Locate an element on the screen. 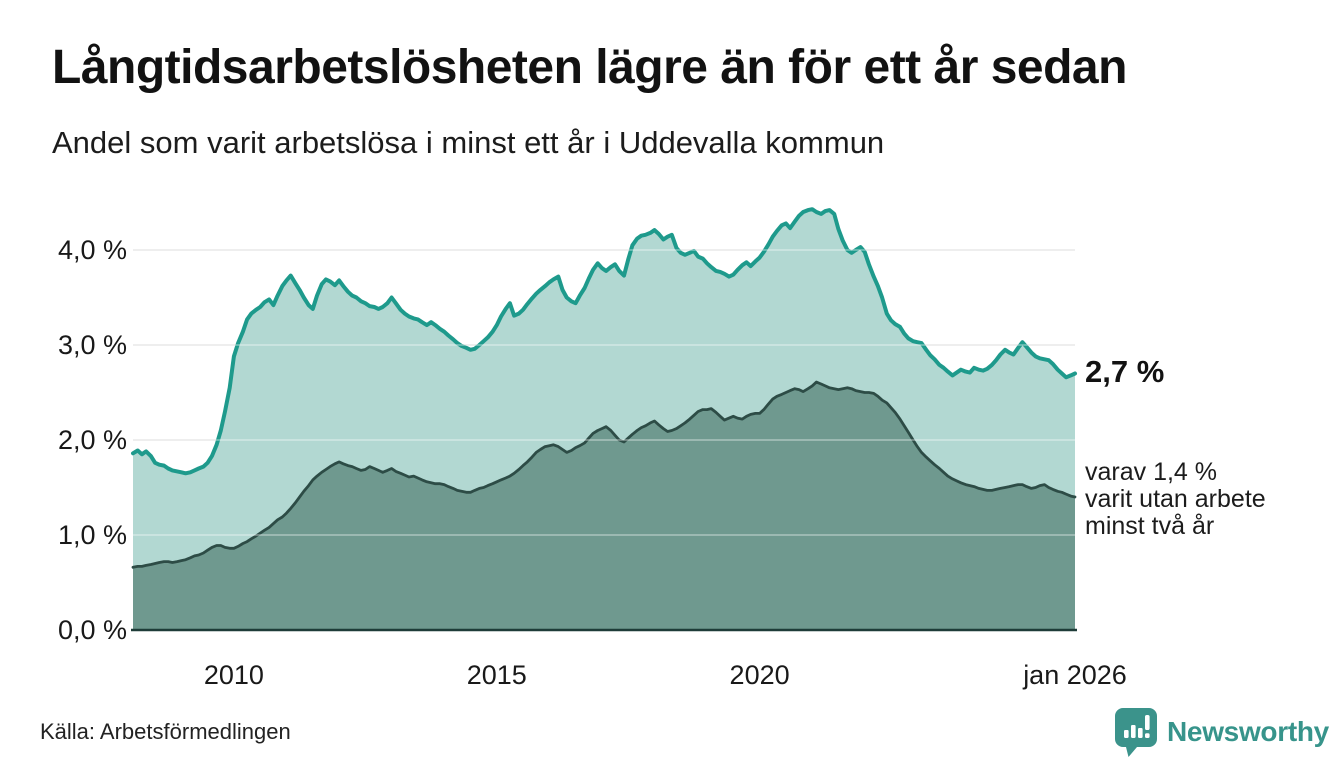 The height and width of the screenshot is (780, 1340). y-axis-label: 4,0 % is located at coordinates (92, 250).